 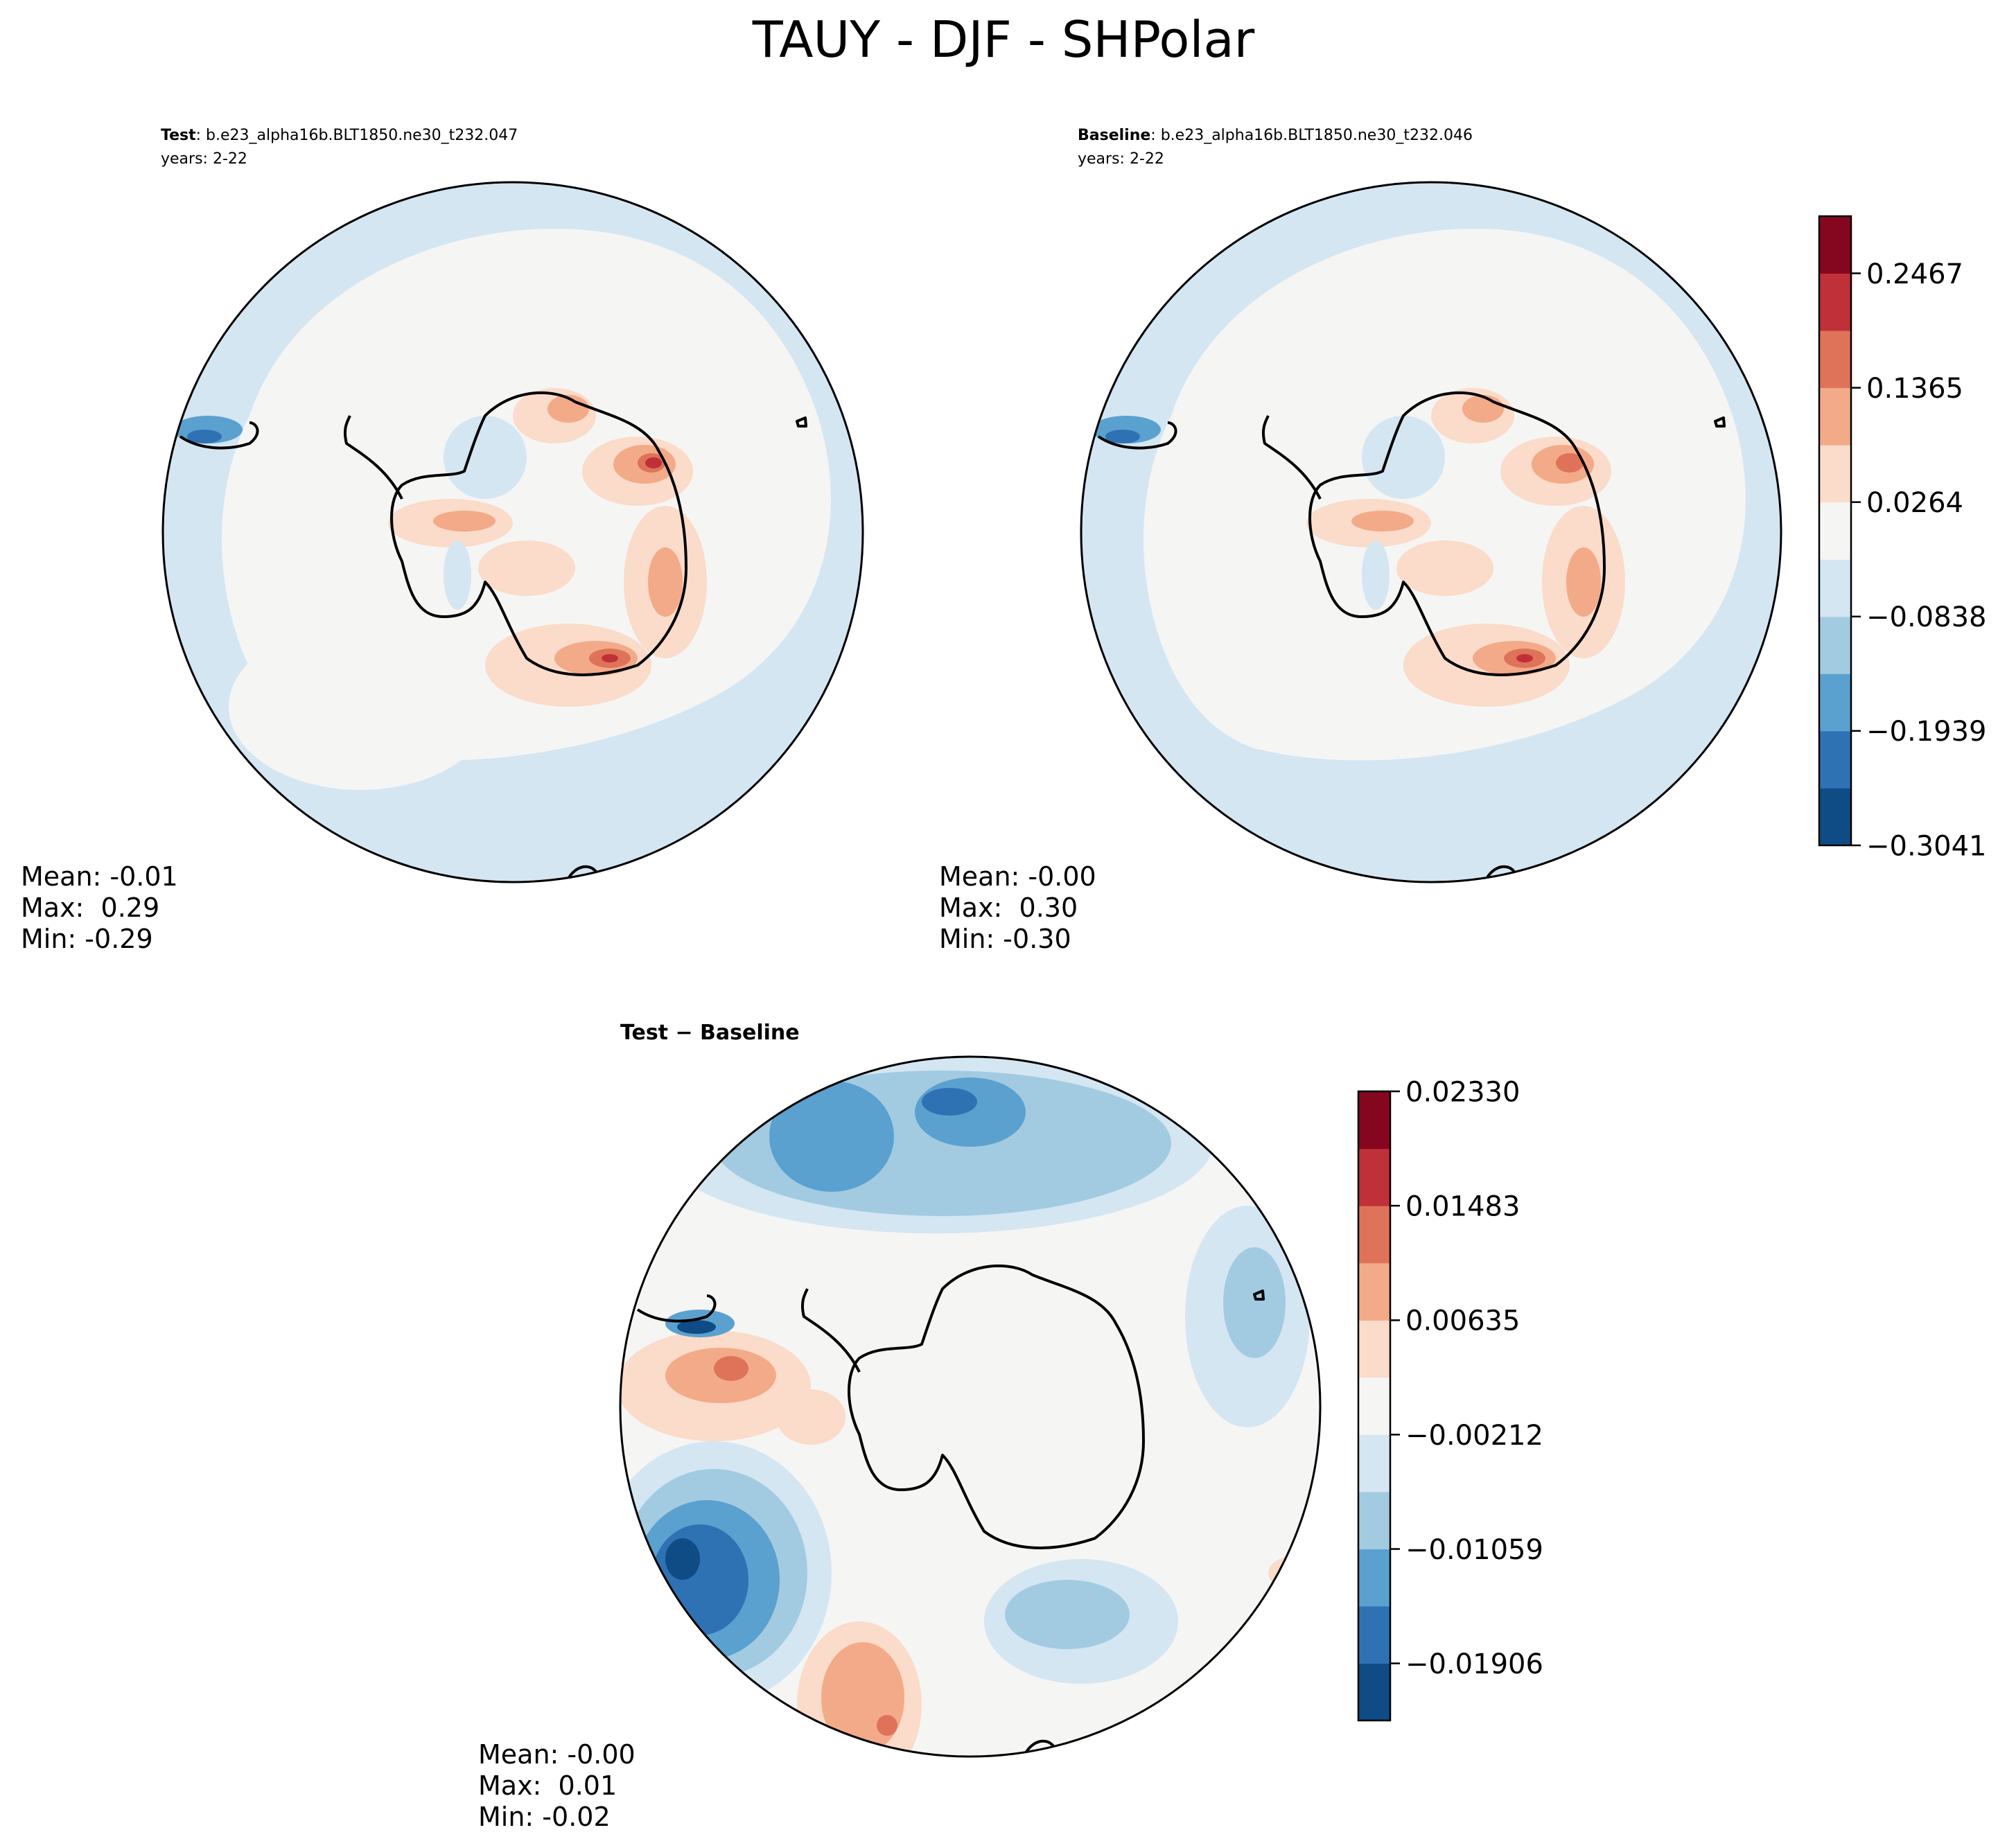 I want to click on panel-difference-frame, so click(x=970, y=1406).